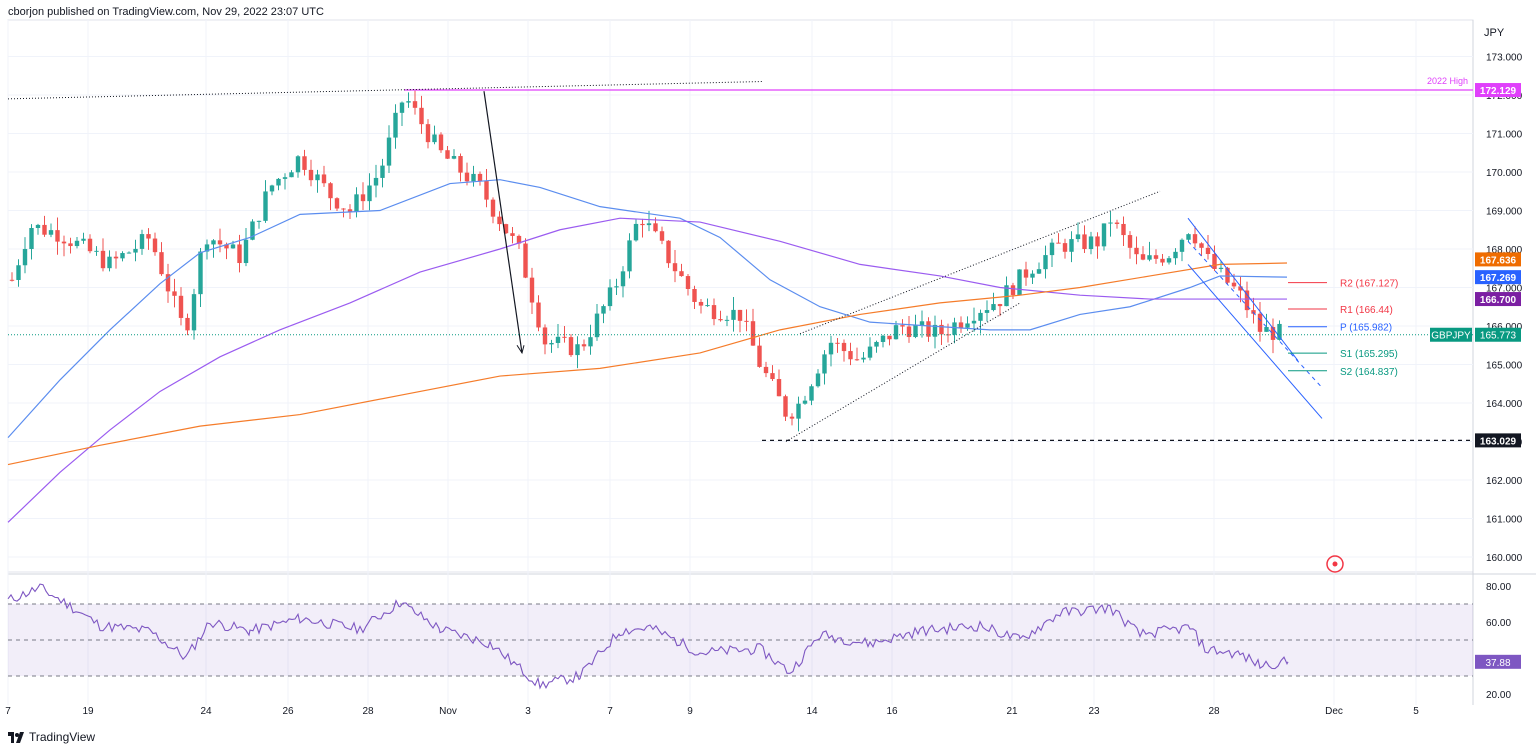 This screenshot has width=1536, height=752. I want to click on price-tick-label: 166.000, so click(1504, 327).